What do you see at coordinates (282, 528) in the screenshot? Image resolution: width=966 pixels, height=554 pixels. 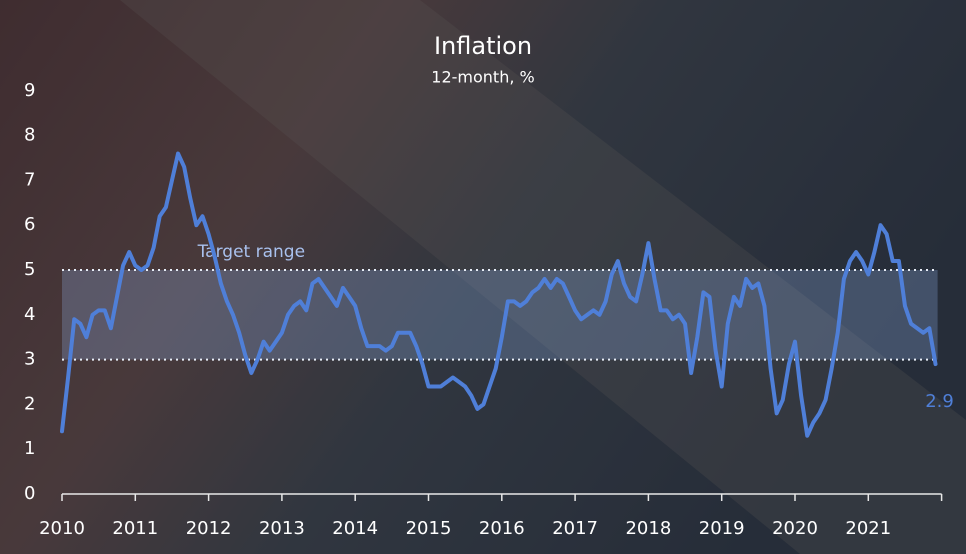 I see `x-tick-label: 2013` at bounding box center [282, 528].